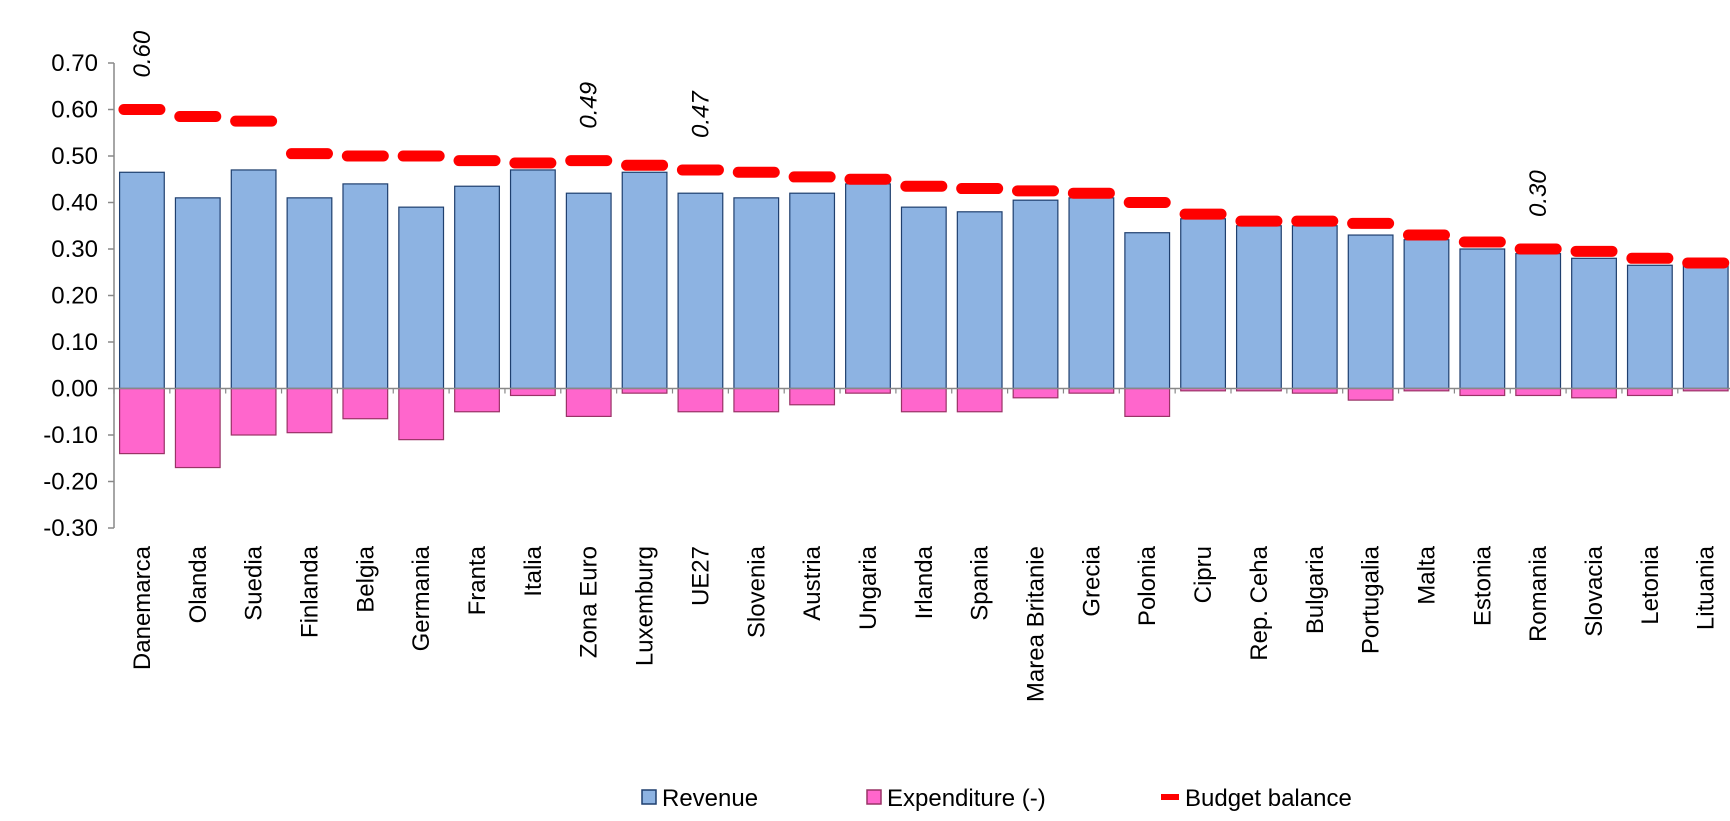 The image size is (1730, 821). What do you see at coordinates (700, 576) in the screenshot?
I see `x-tick-label: UE27` at bounding box center [700, 576].